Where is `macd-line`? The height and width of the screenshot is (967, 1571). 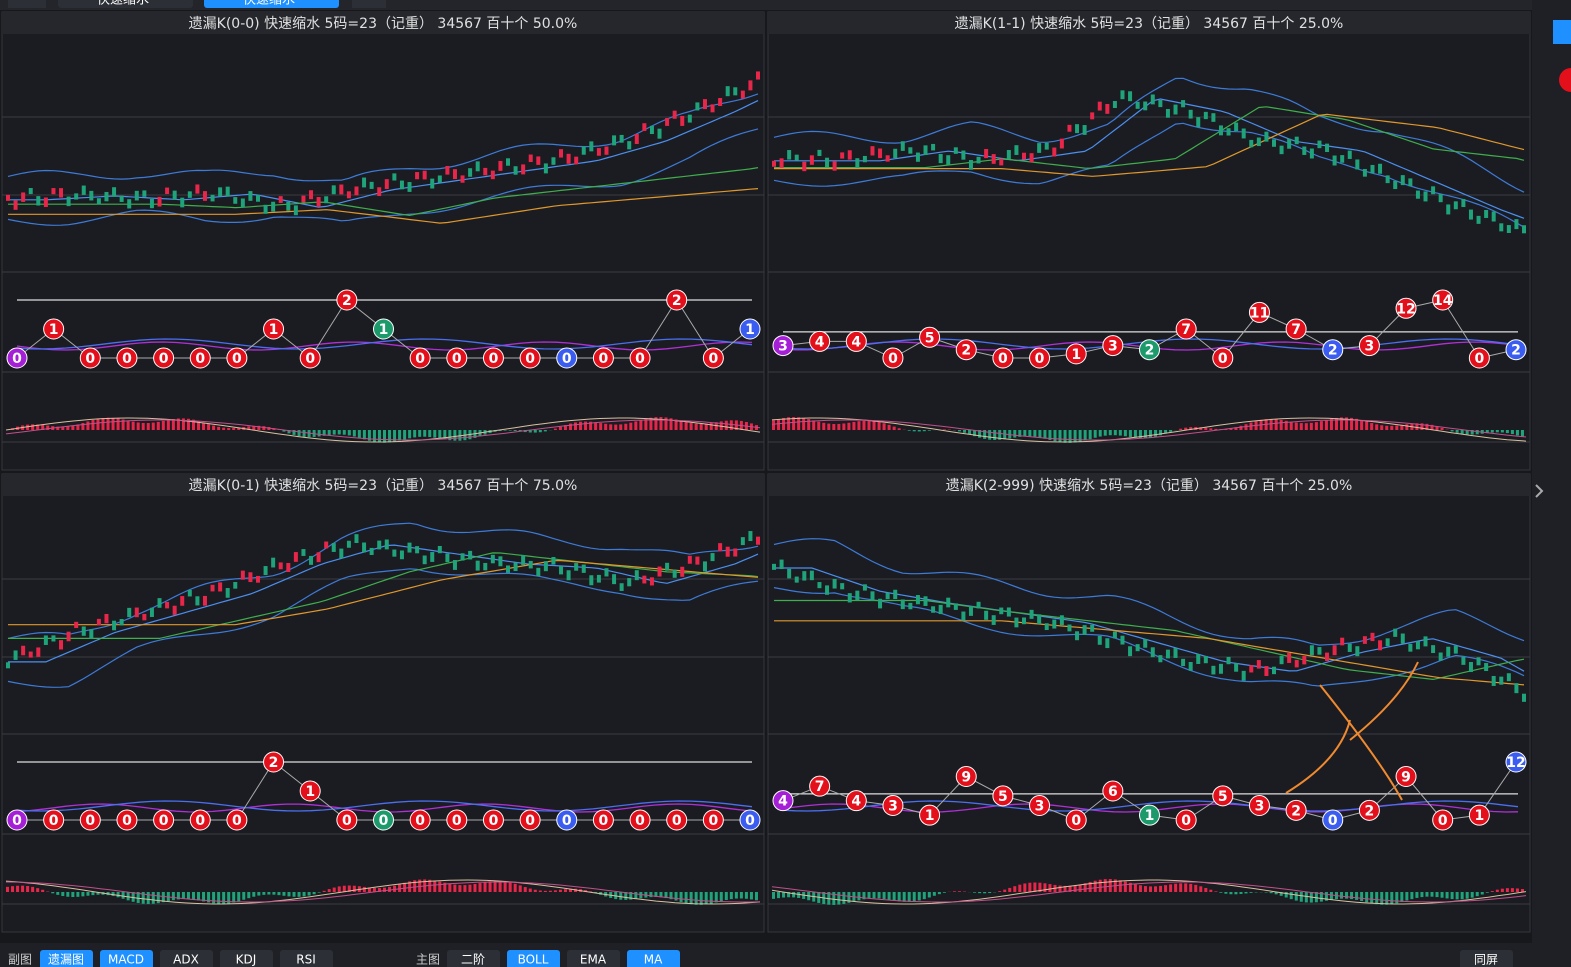
macd-line is located at coordinates (1149, 430).